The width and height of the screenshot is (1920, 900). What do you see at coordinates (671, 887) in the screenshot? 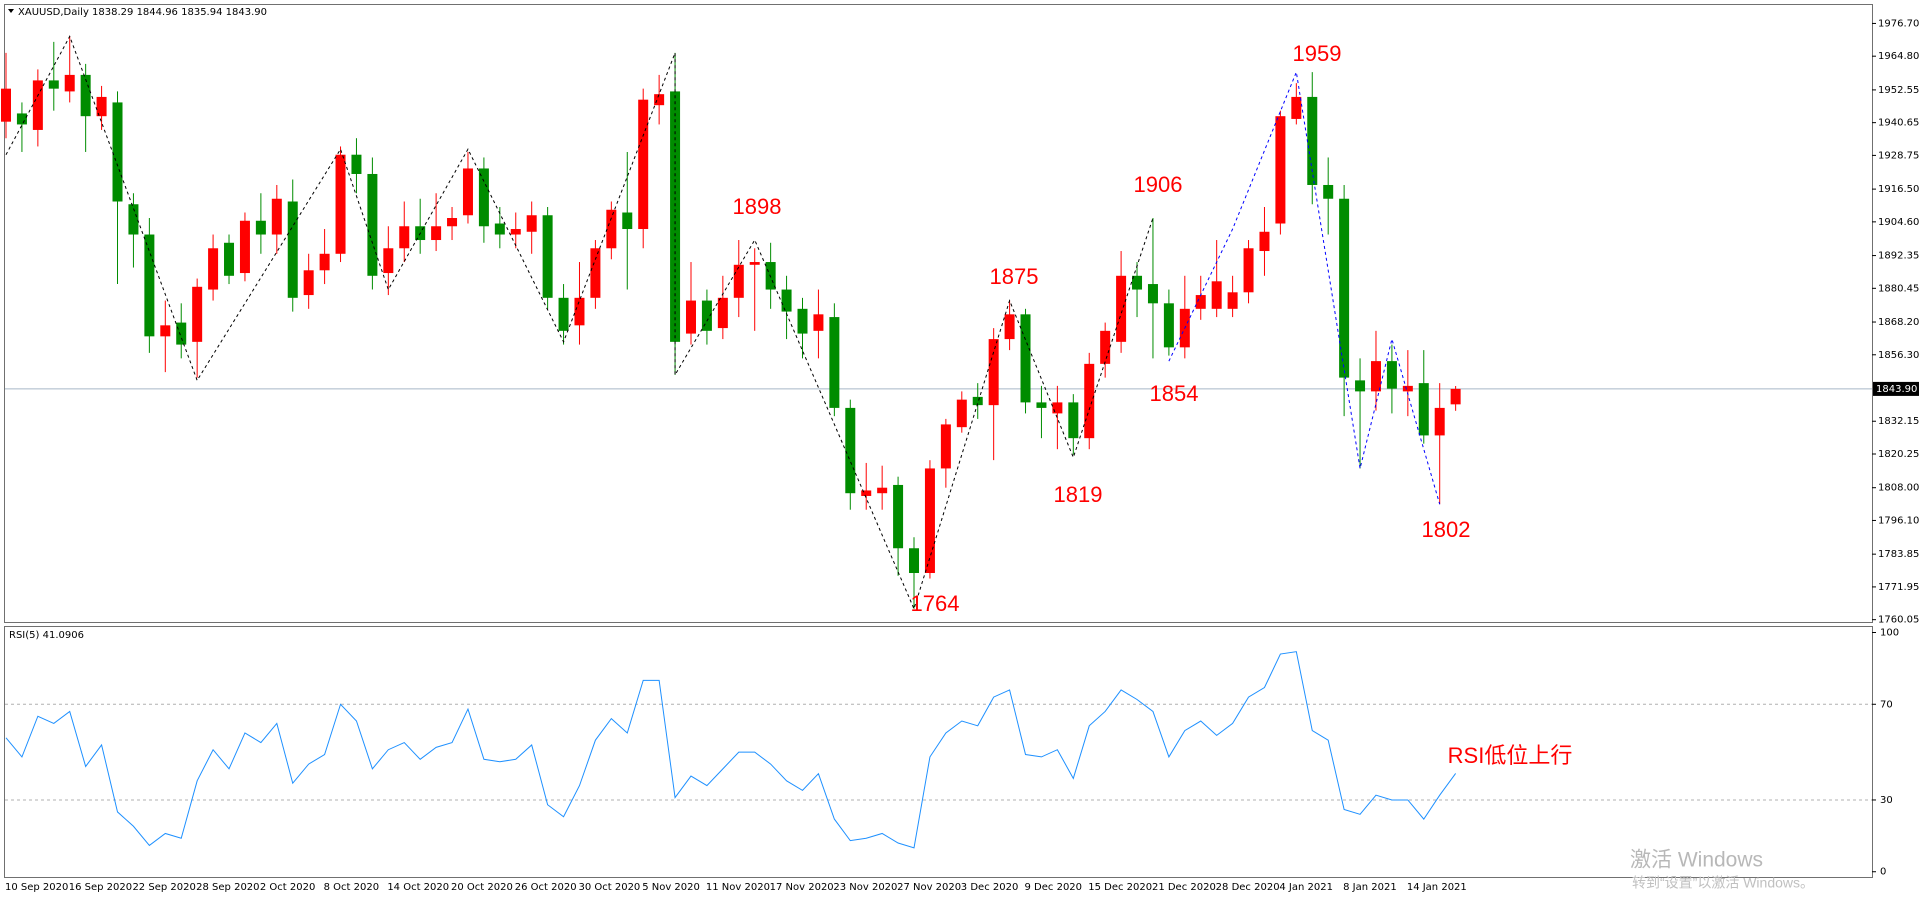
I see `x-tick-label: 5 Nov 2020` at bounding box center [671, 887].